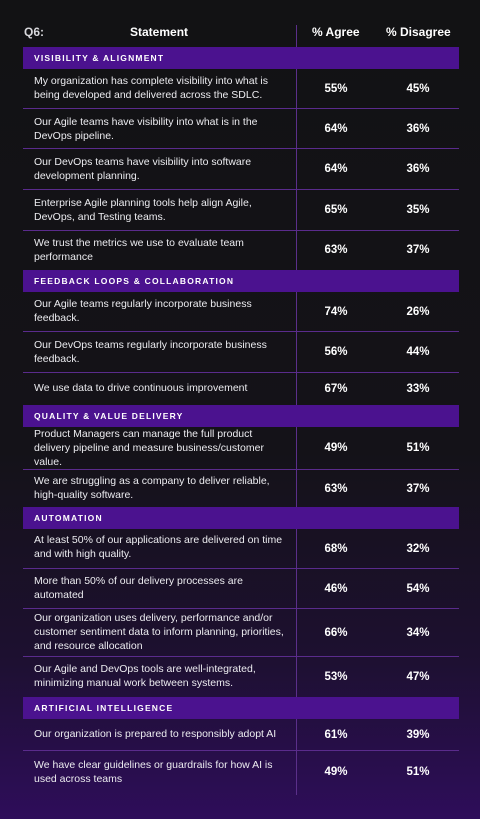 This screenshot has width=480, height=819. Describe the element at coordinates (418, 388) in the screenshot. I see `disagree-value: 33%` at that location.